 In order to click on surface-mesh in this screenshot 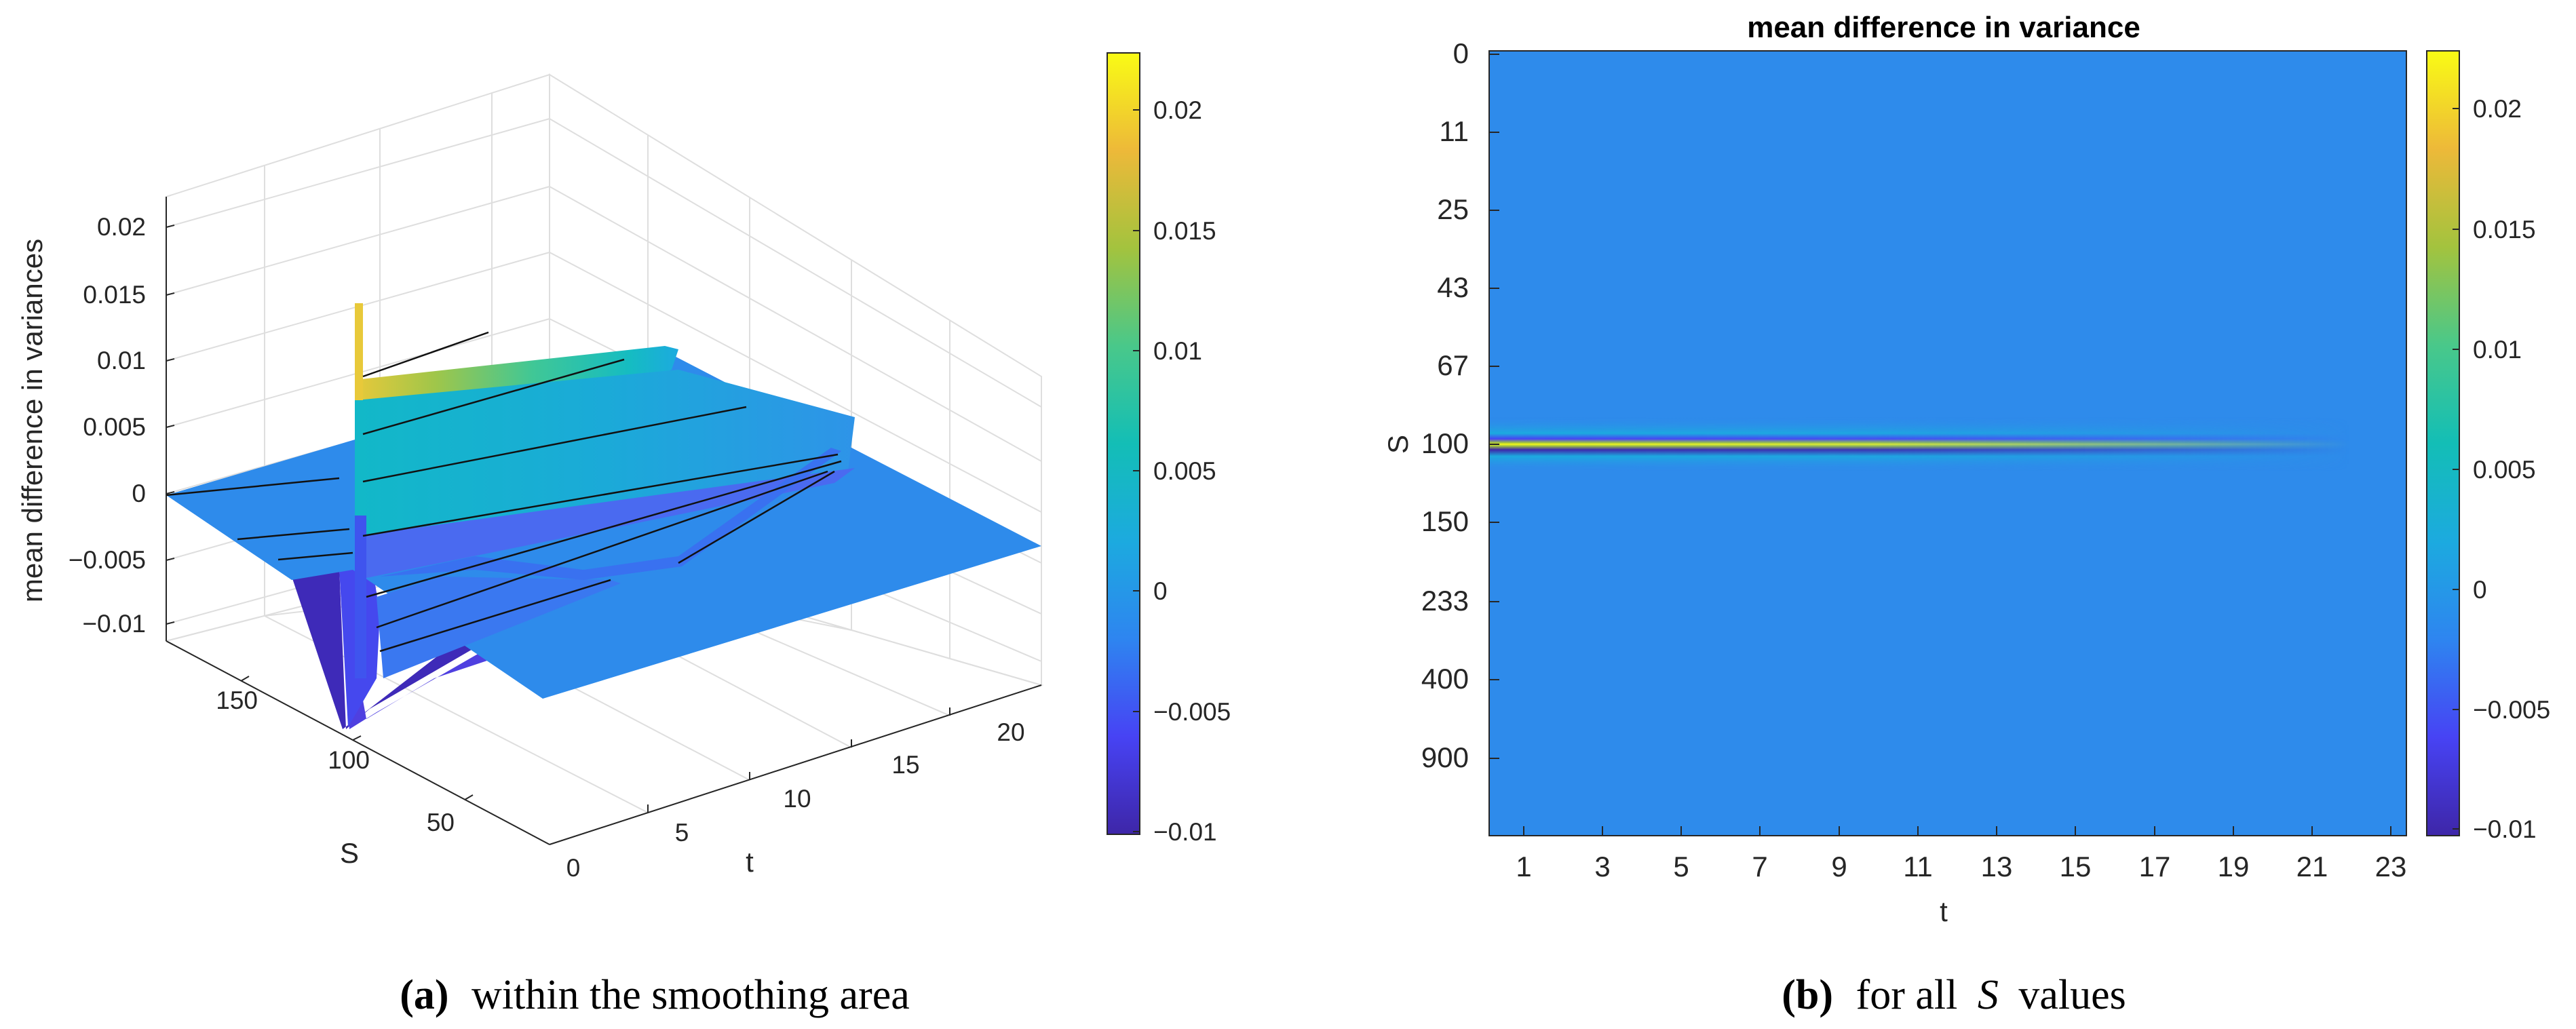, I will do `click(603, 516)`.